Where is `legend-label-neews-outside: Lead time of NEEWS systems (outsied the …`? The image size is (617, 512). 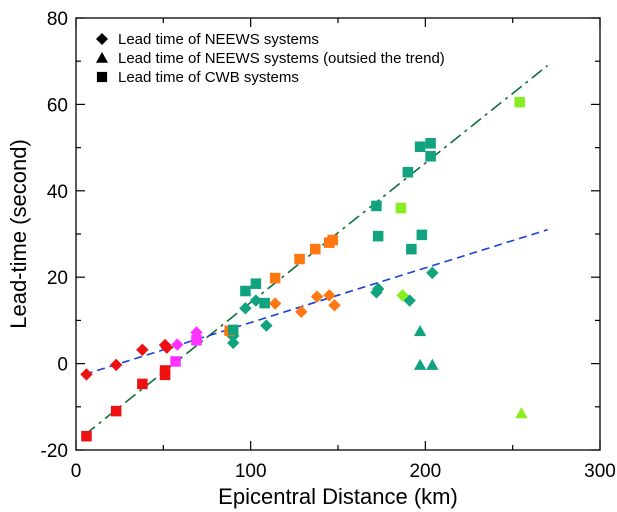
legend-label-neews-outside: Lead time of NEEWS systems (outsied the … is located at coordinates (281, 58).